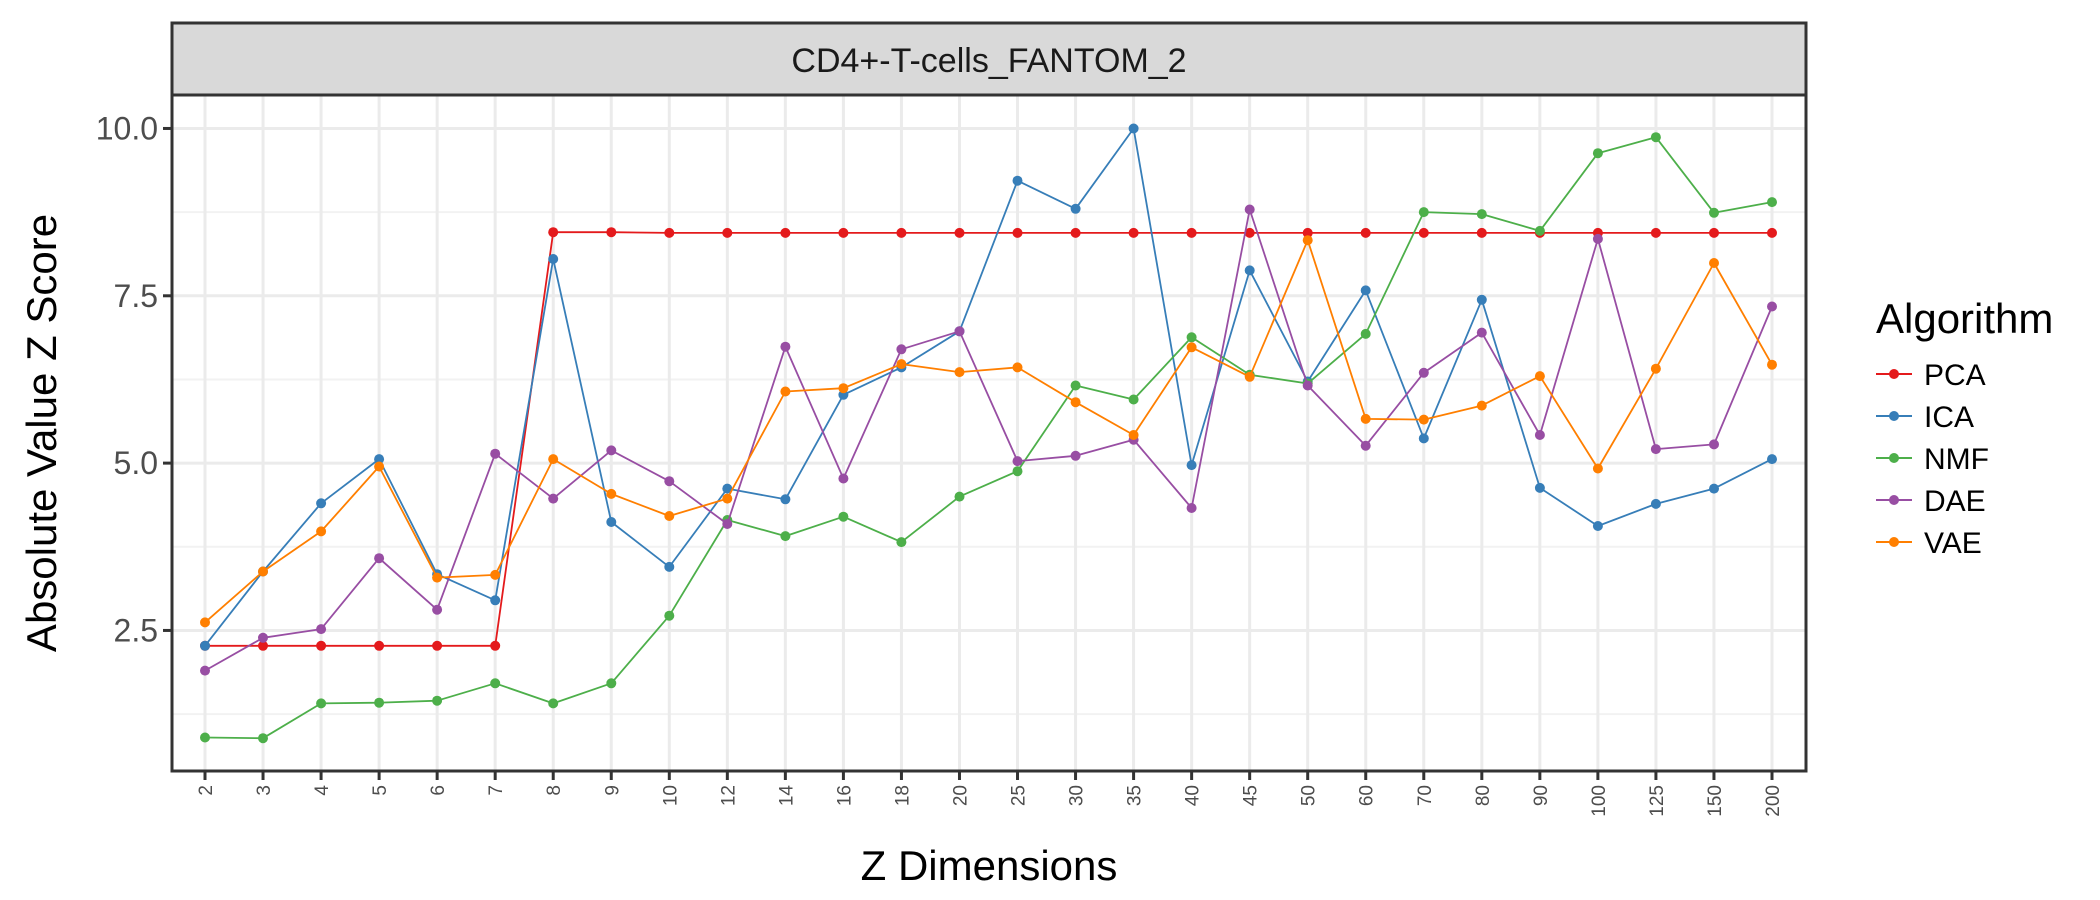  I want to click on legend-item-pca: PCA, so click(1931, 375).